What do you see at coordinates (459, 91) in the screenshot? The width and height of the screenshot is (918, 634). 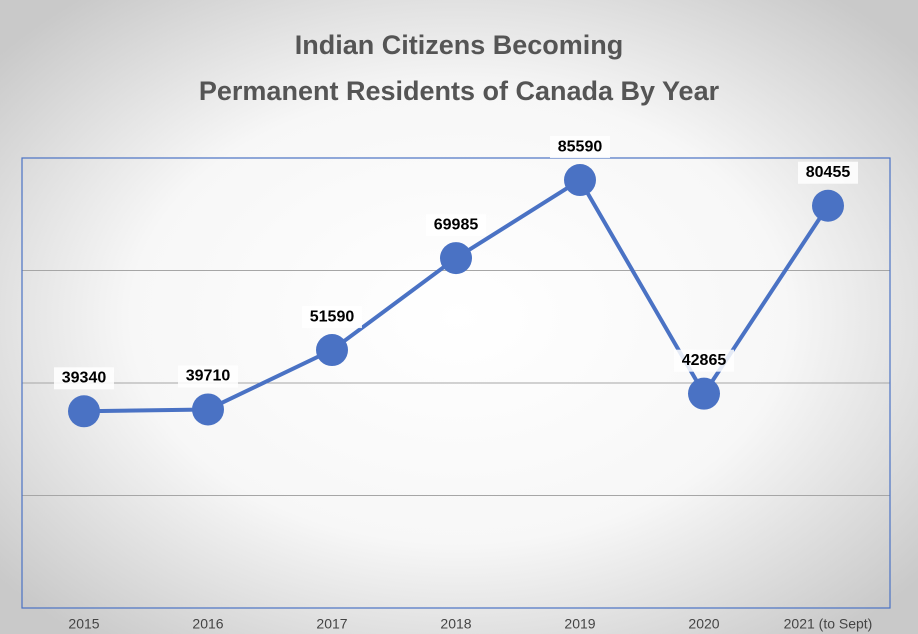 I see `chart-title: Permanent Residents of Canada By Year` at bounding box center [459, 91].